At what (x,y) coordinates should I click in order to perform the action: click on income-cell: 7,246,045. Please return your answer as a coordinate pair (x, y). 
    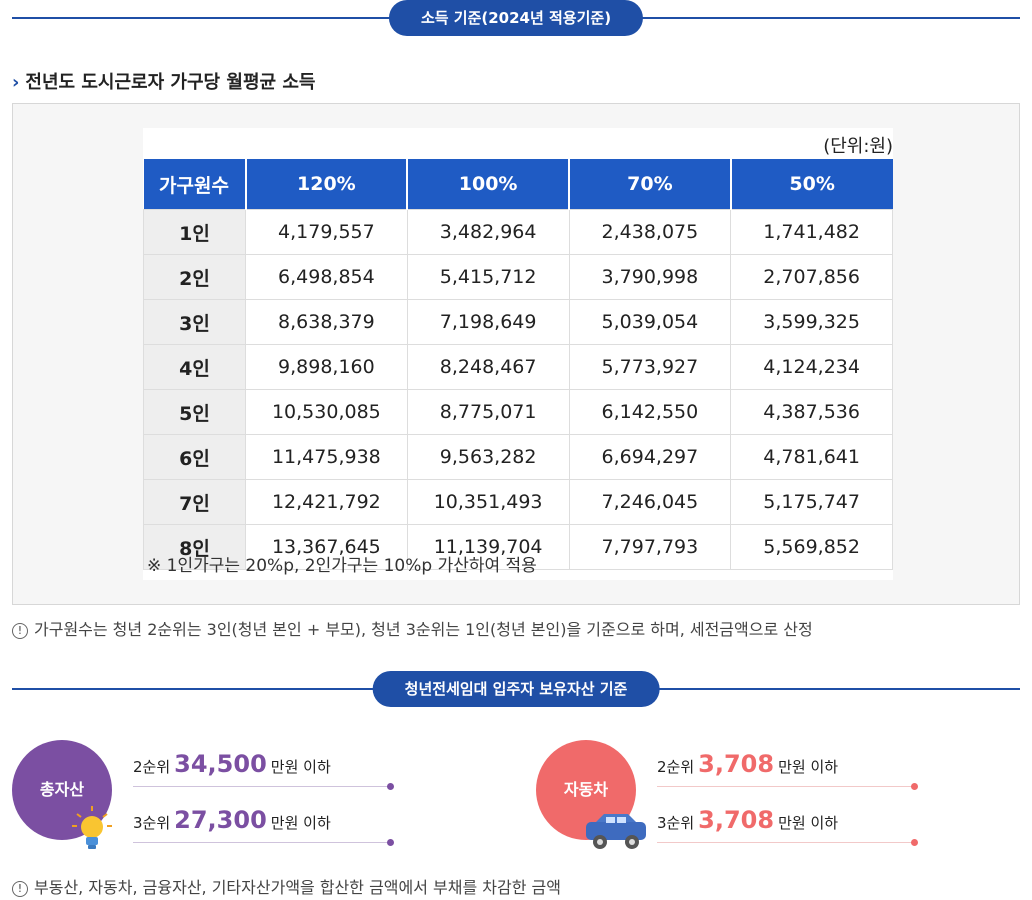
    Looking at the image, I should click on (650, 502).